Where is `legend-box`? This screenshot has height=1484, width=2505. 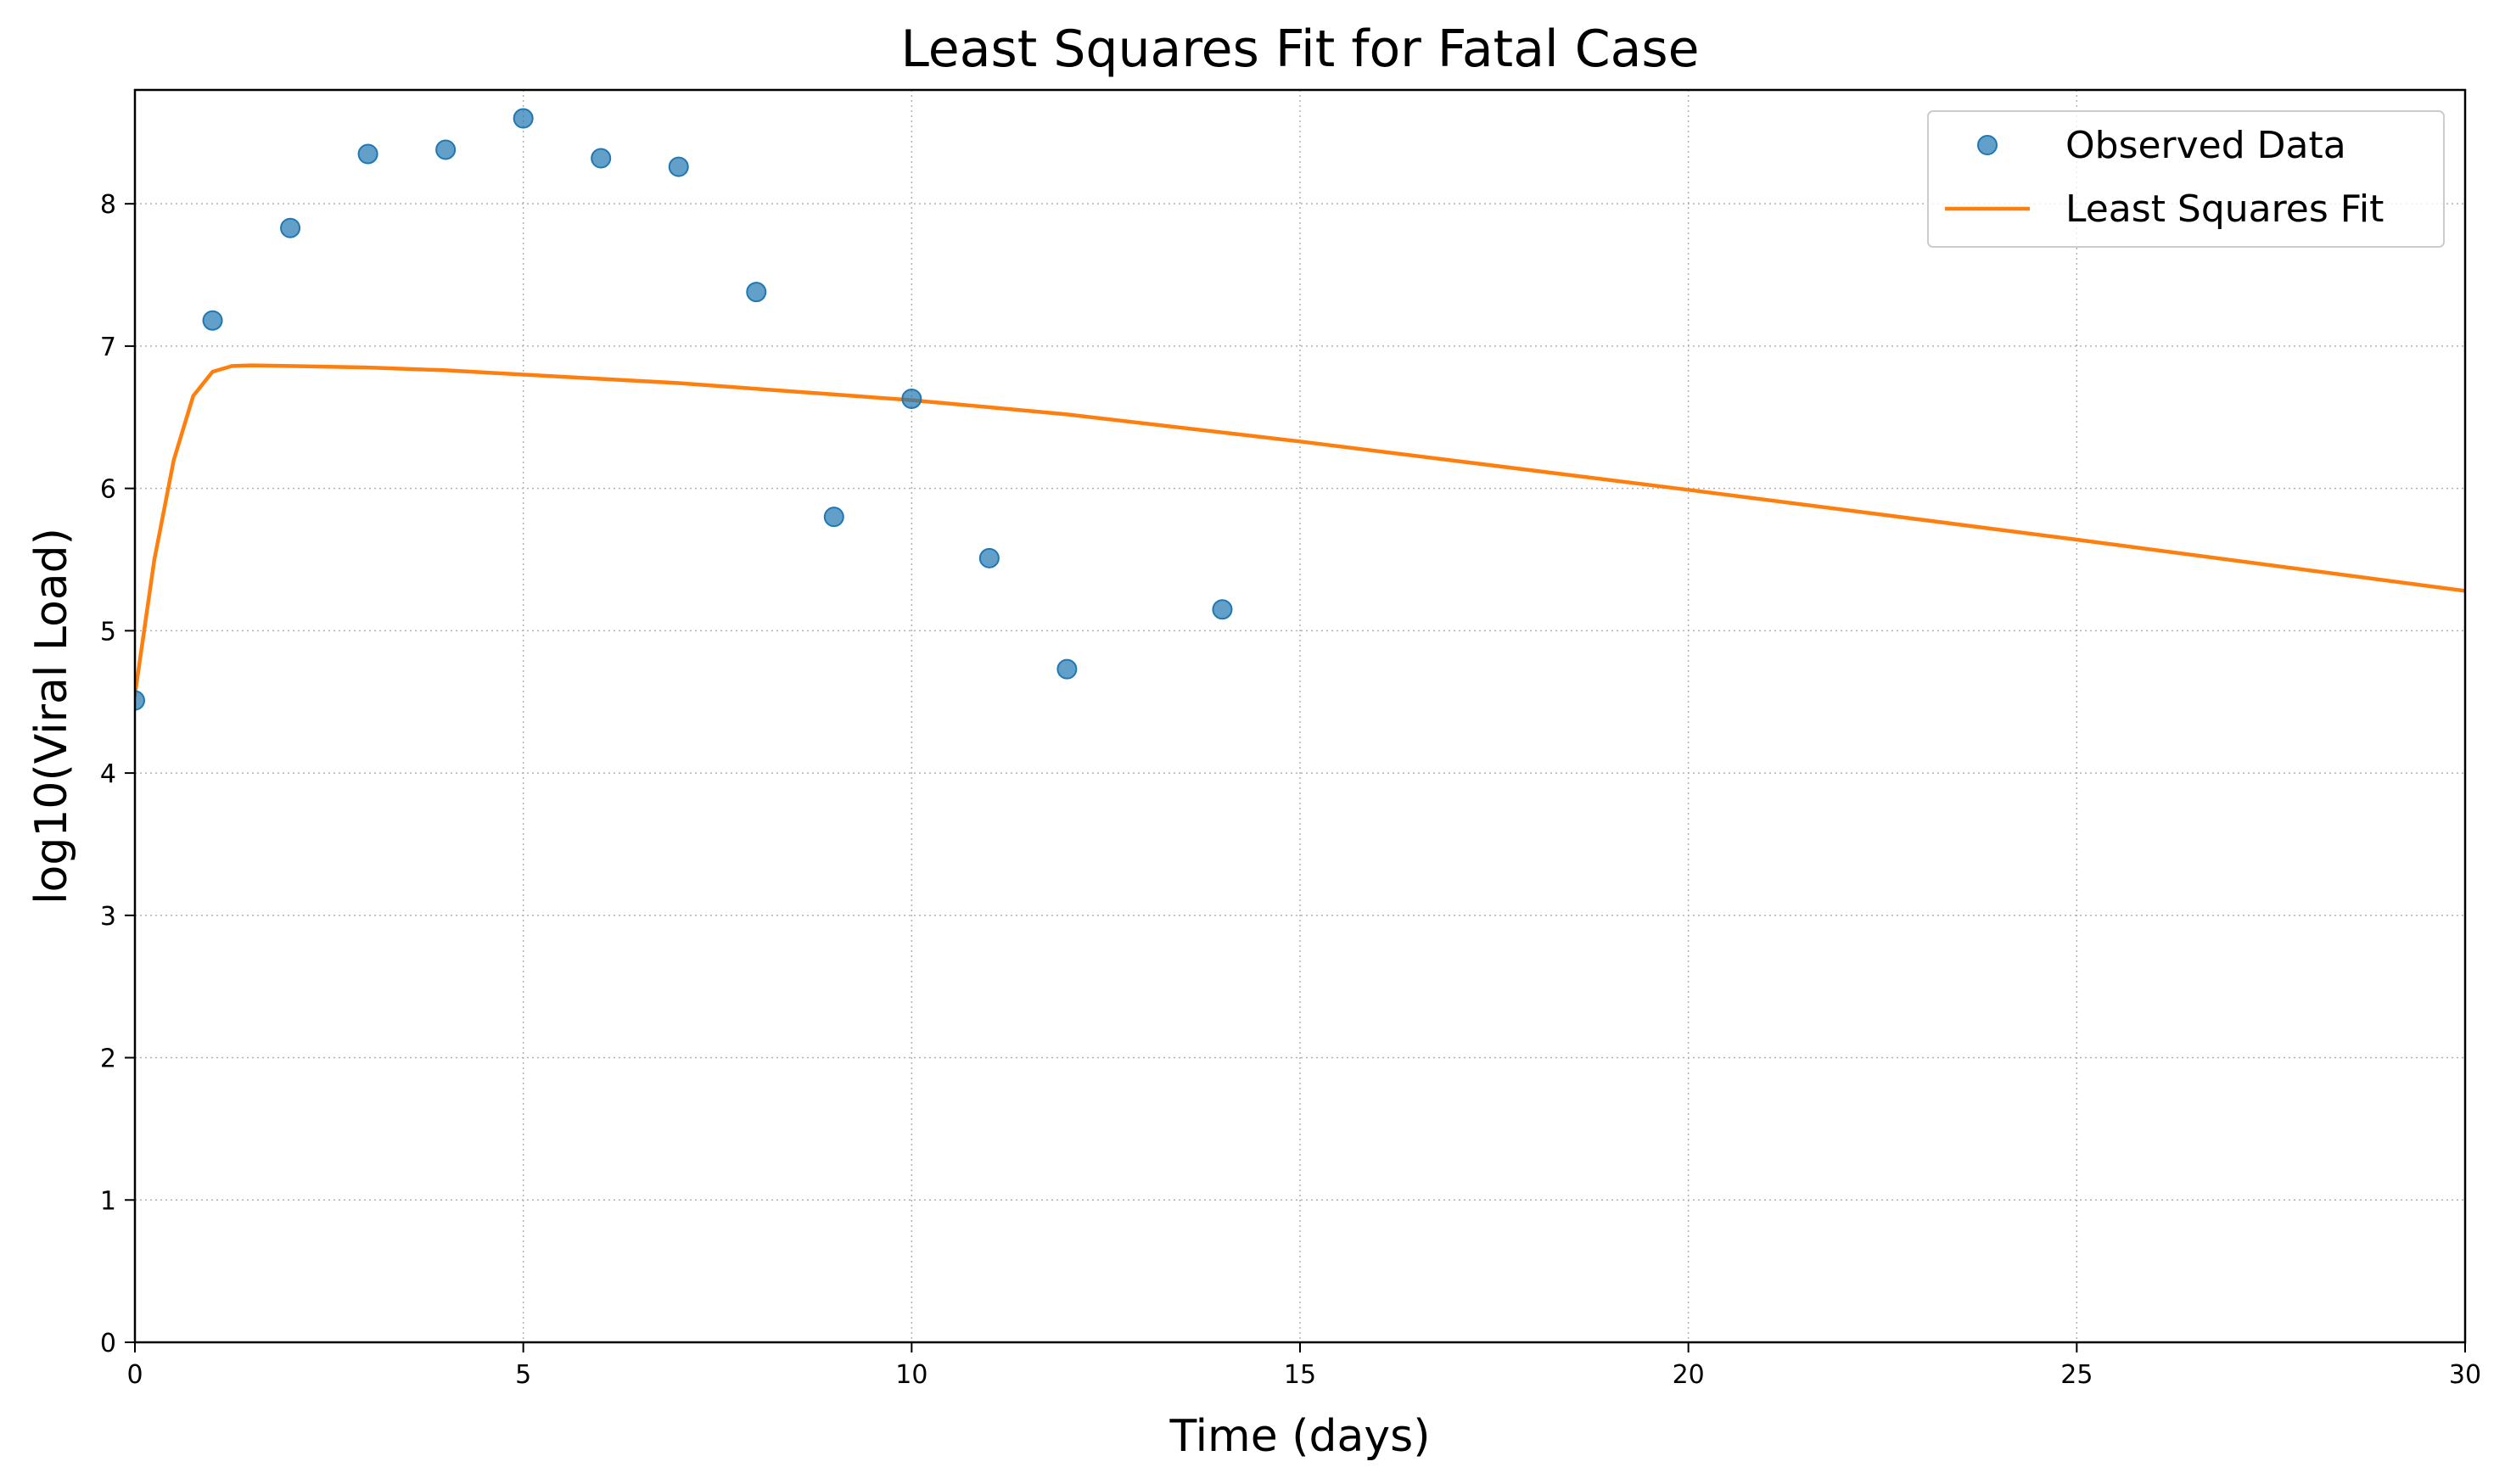 legend-box is located at coordinates (2186, 179).